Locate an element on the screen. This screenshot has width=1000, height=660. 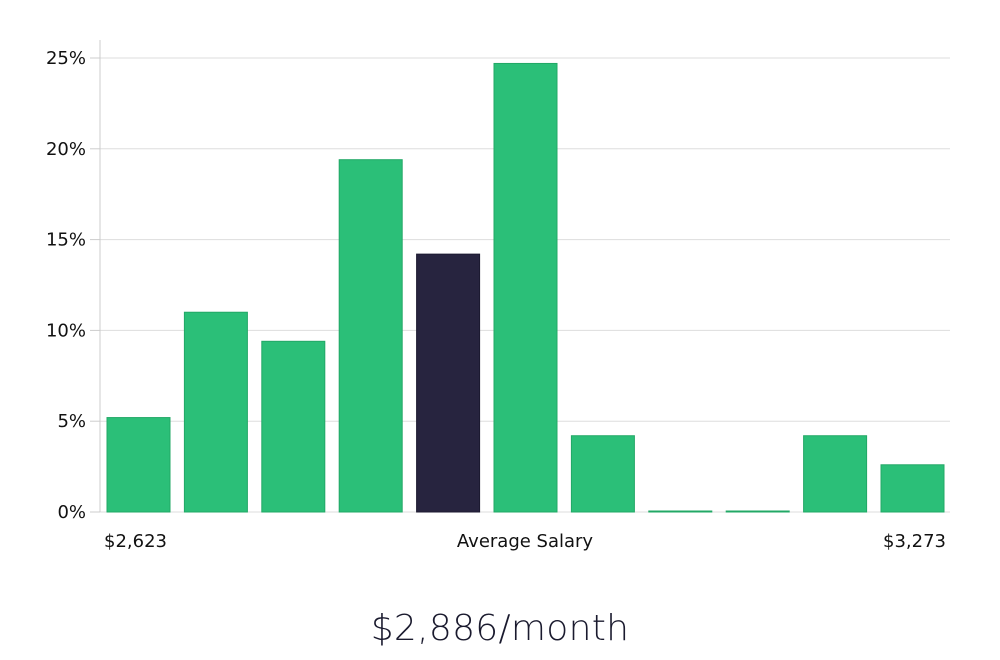
y-axis-ticks: 0% 5% 10% 15% 20% 25% is located at coordinates (73, 285).